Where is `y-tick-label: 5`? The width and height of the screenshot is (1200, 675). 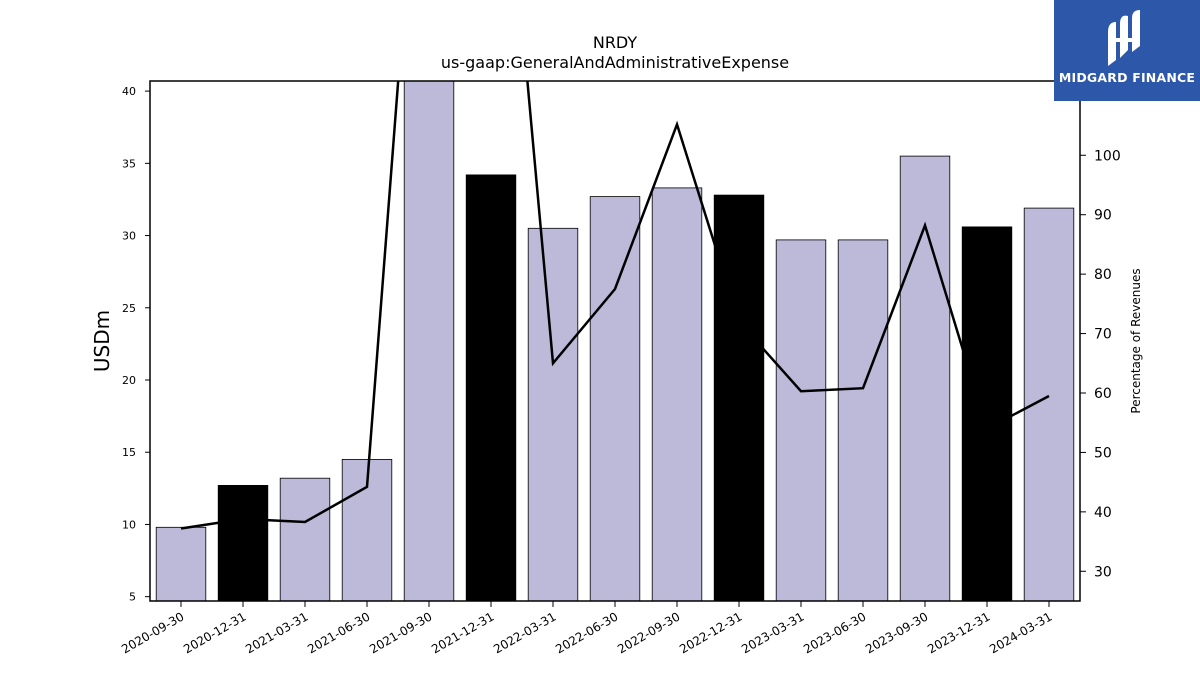 y-tick-label: 5 is located at coordinates (132, 597).